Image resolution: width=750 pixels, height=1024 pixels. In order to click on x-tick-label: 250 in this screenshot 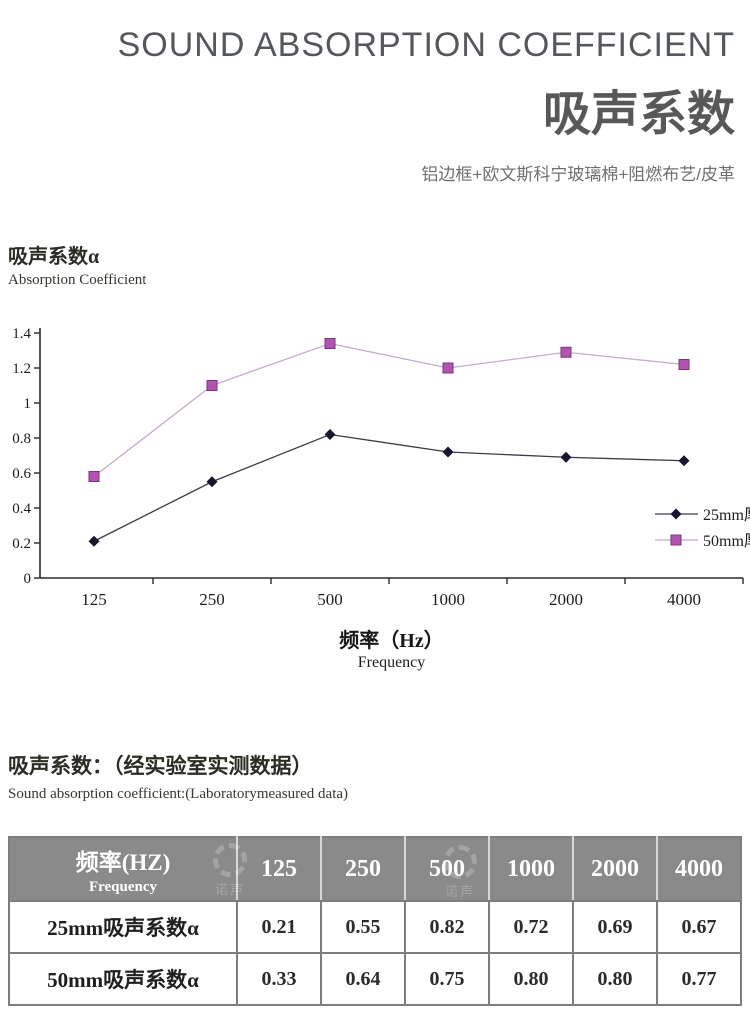, I will do `click(212, 599)`.